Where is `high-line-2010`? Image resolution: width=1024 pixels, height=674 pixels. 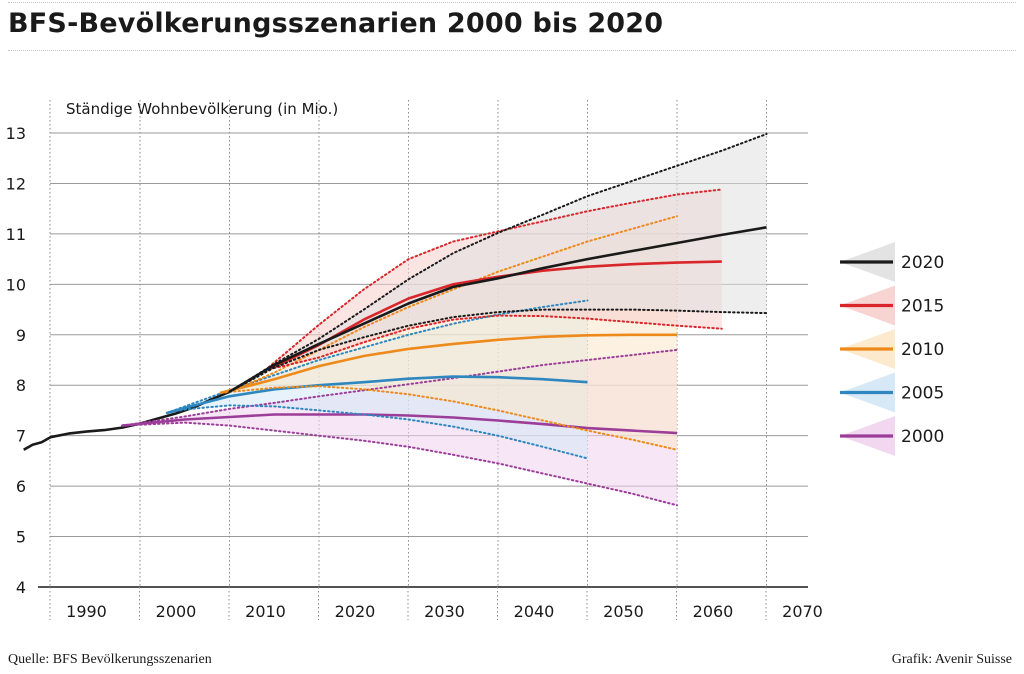 high-line-2010 is located at coordinates (448, 304).